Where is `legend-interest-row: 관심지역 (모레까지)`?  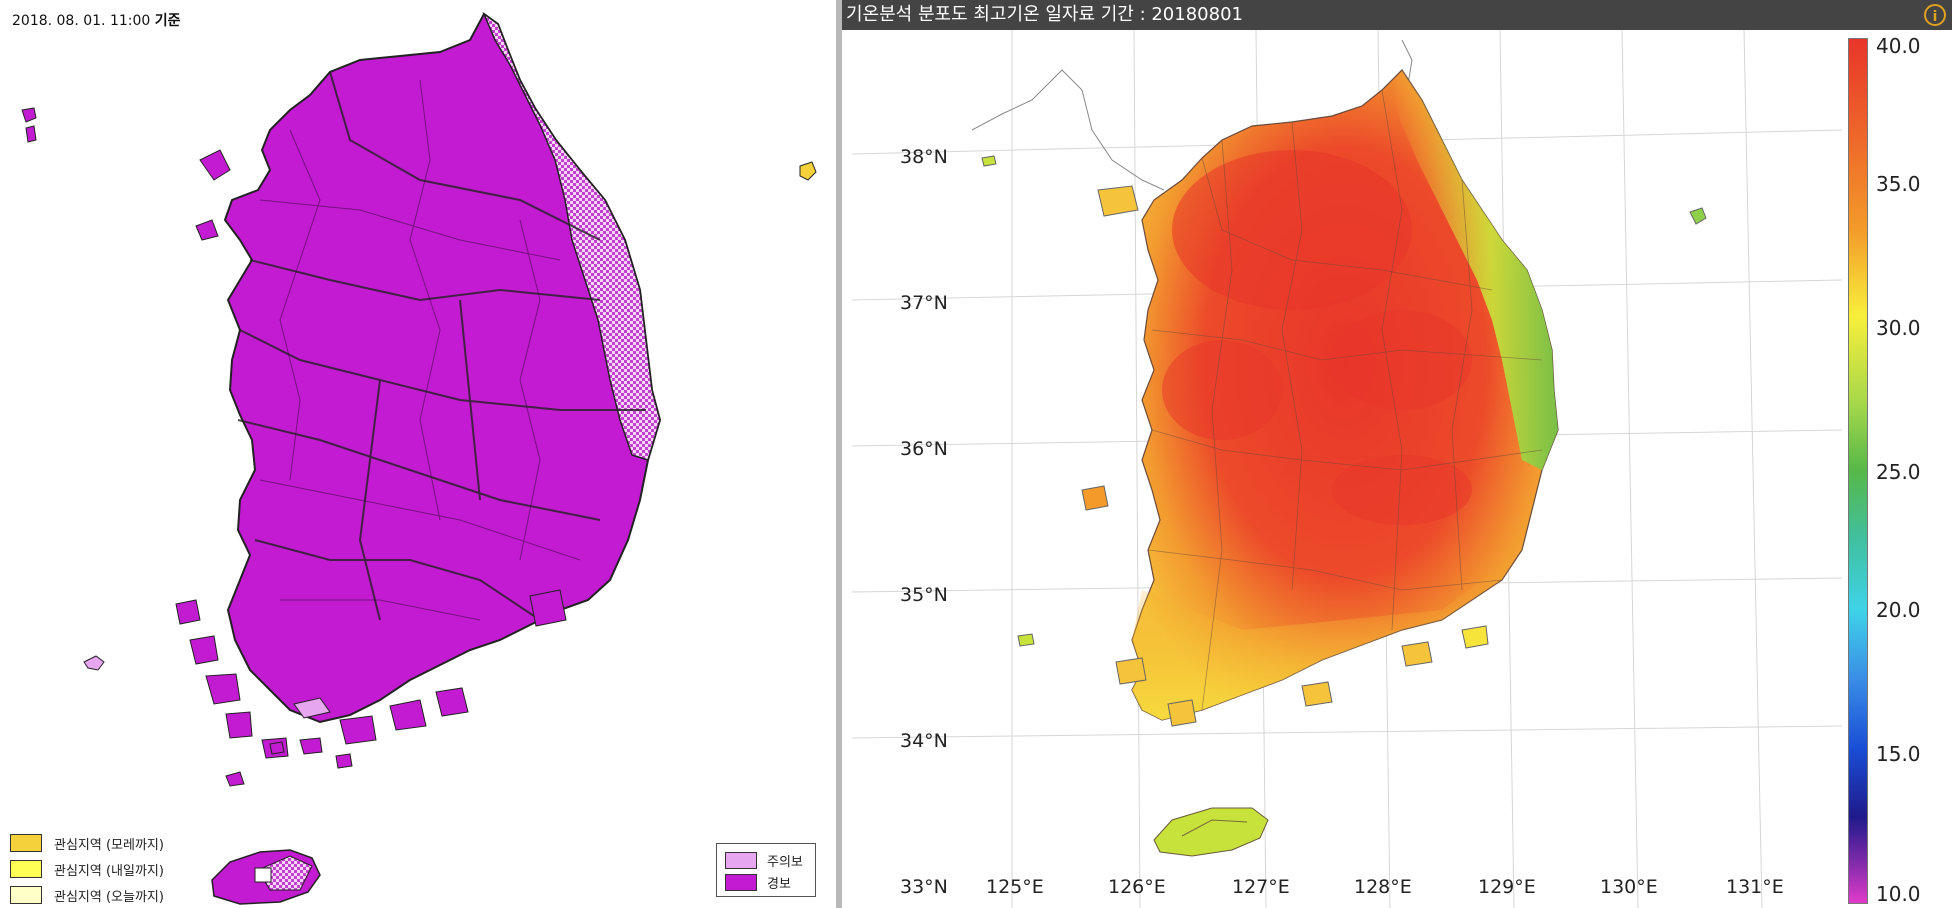
legend-interest-row: 관심지역 (모레까지) is located at coordinates (87, 843).